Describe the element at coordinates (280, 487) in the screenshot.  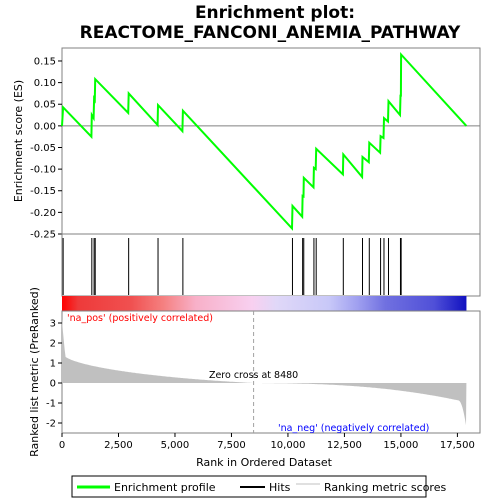
I see `legend-hits-label: Hits` at that location.